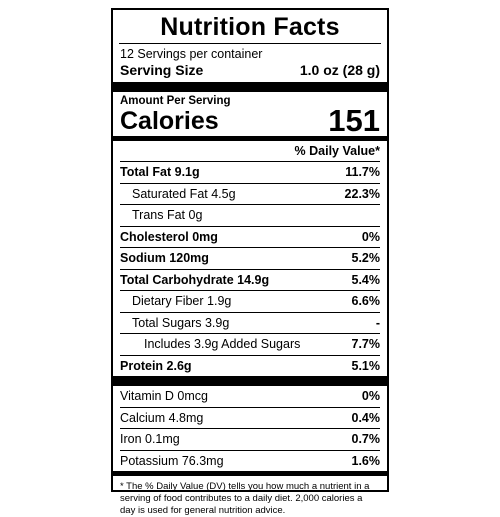 Image resolution: width=500 pixels, height=517 pixels. What do you see at coordinates (250, 473) in the screenshot?
I see `medium-divider-footnote` at bounding box center [250, 473].